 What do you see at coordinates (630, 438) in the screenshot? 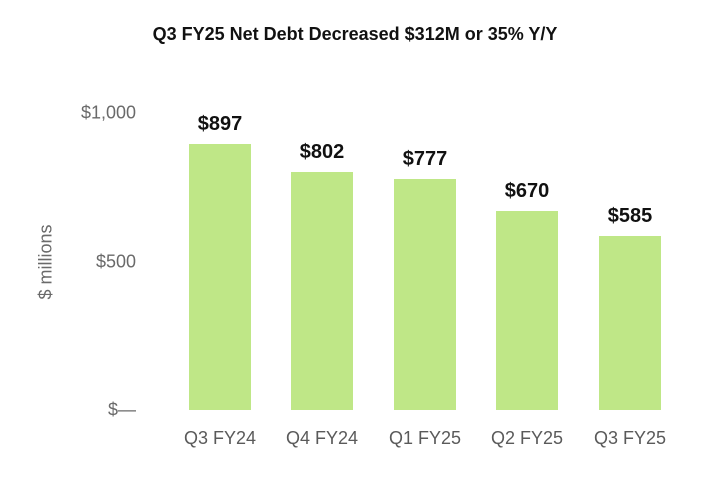
I see `x-tick-label: Q3 FY25` at bounding box center [630, 438].